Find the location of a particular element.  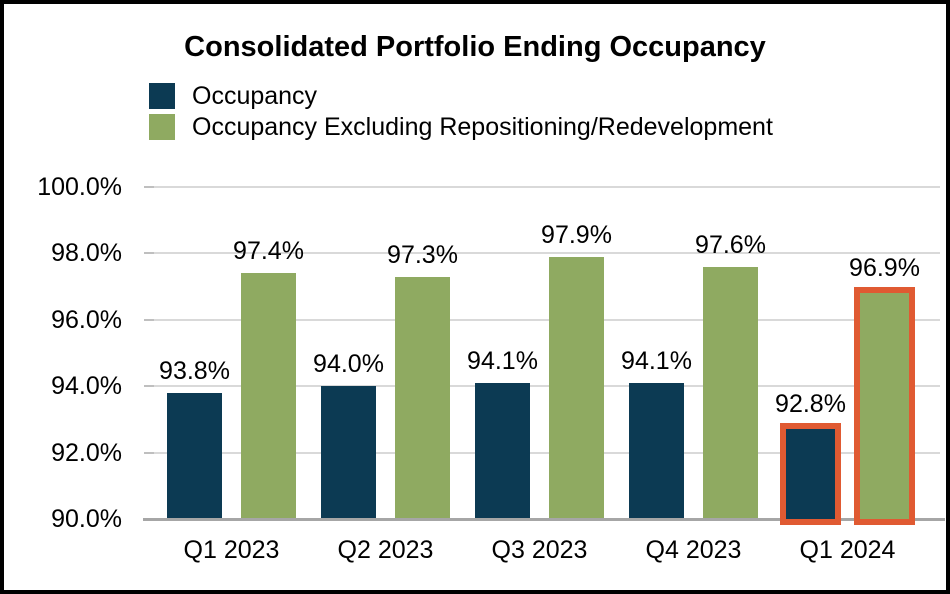

data-label: 96.9% is located at coordinates (884, 267).